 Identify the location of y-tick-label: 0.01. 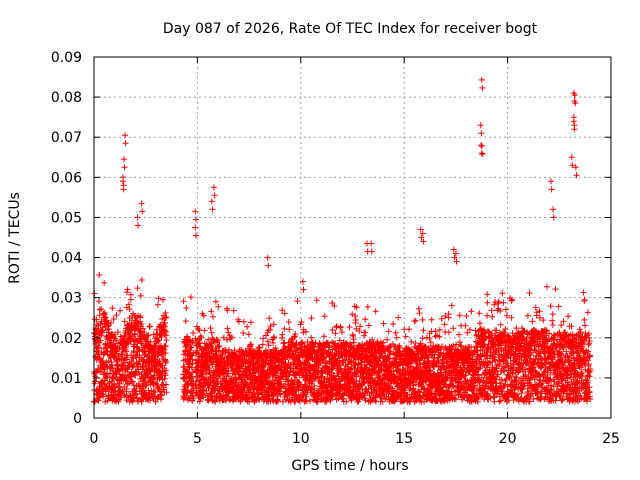
(66, 379).